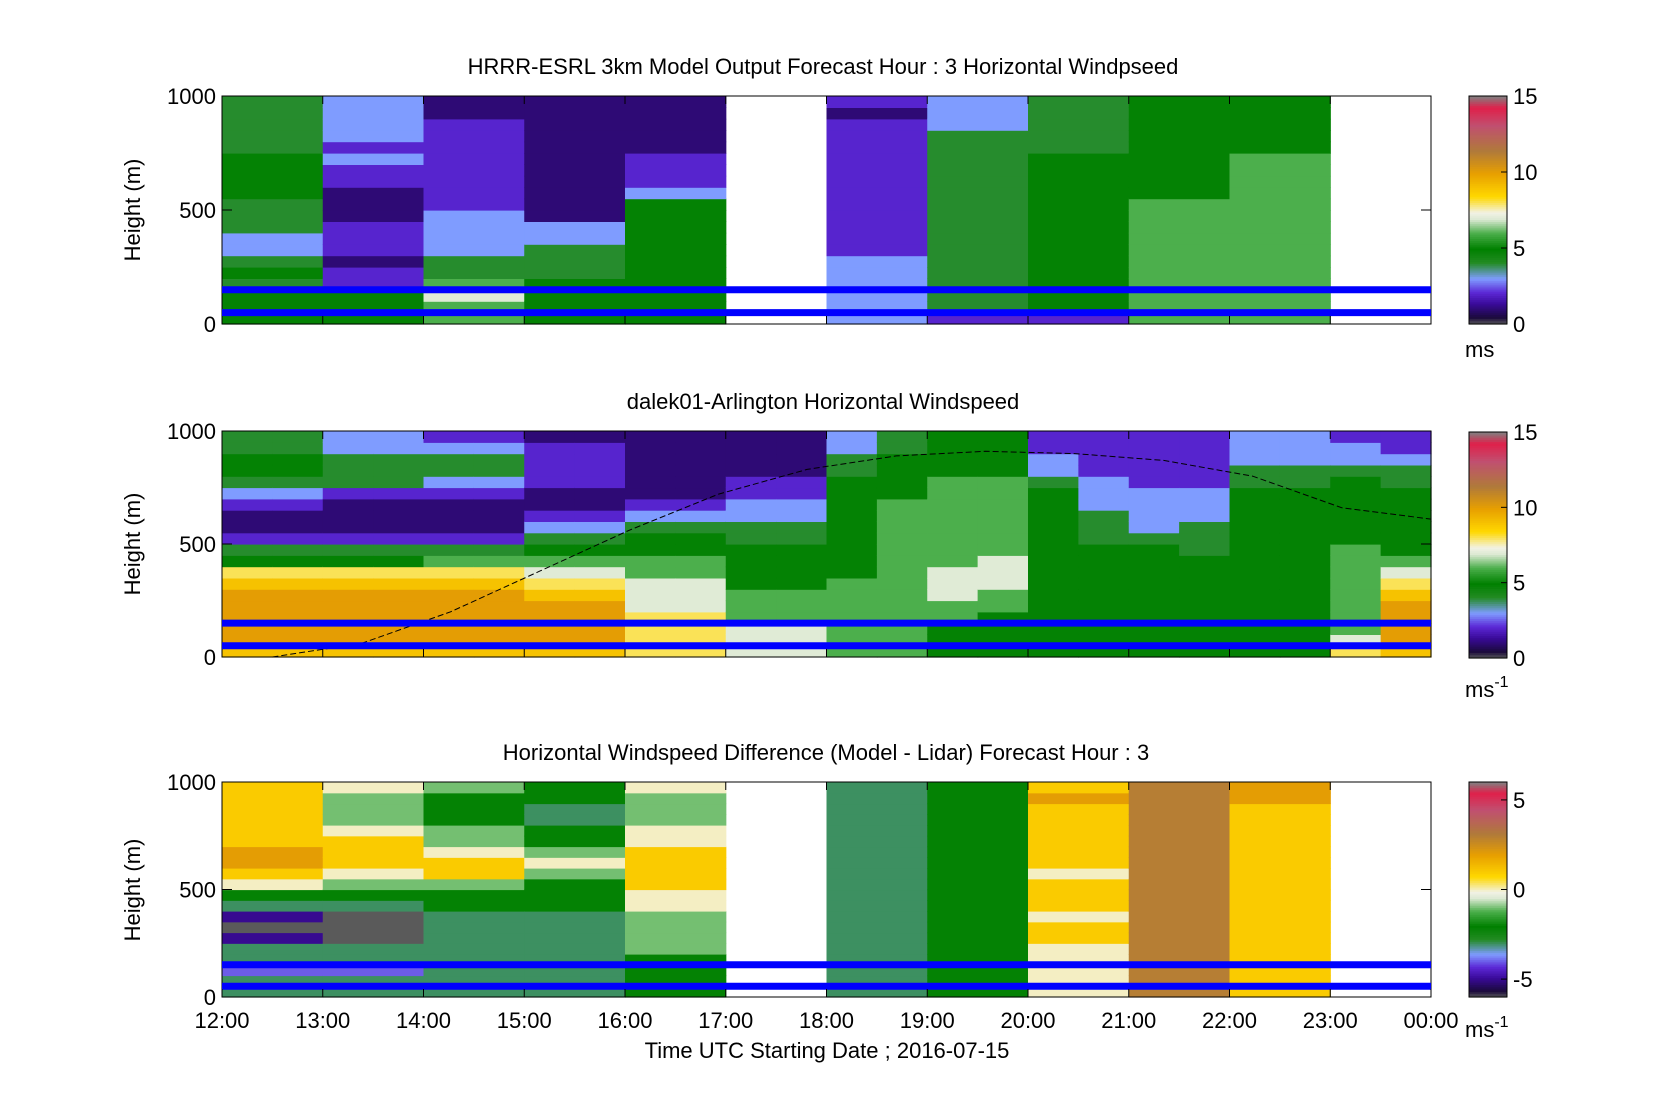 The image size is (1680, 1102). Describe the element at coordinates (1499, 911) in the screenshot. I see `panel-diff-colorbar: -5 0 5 ms-1` at that location.